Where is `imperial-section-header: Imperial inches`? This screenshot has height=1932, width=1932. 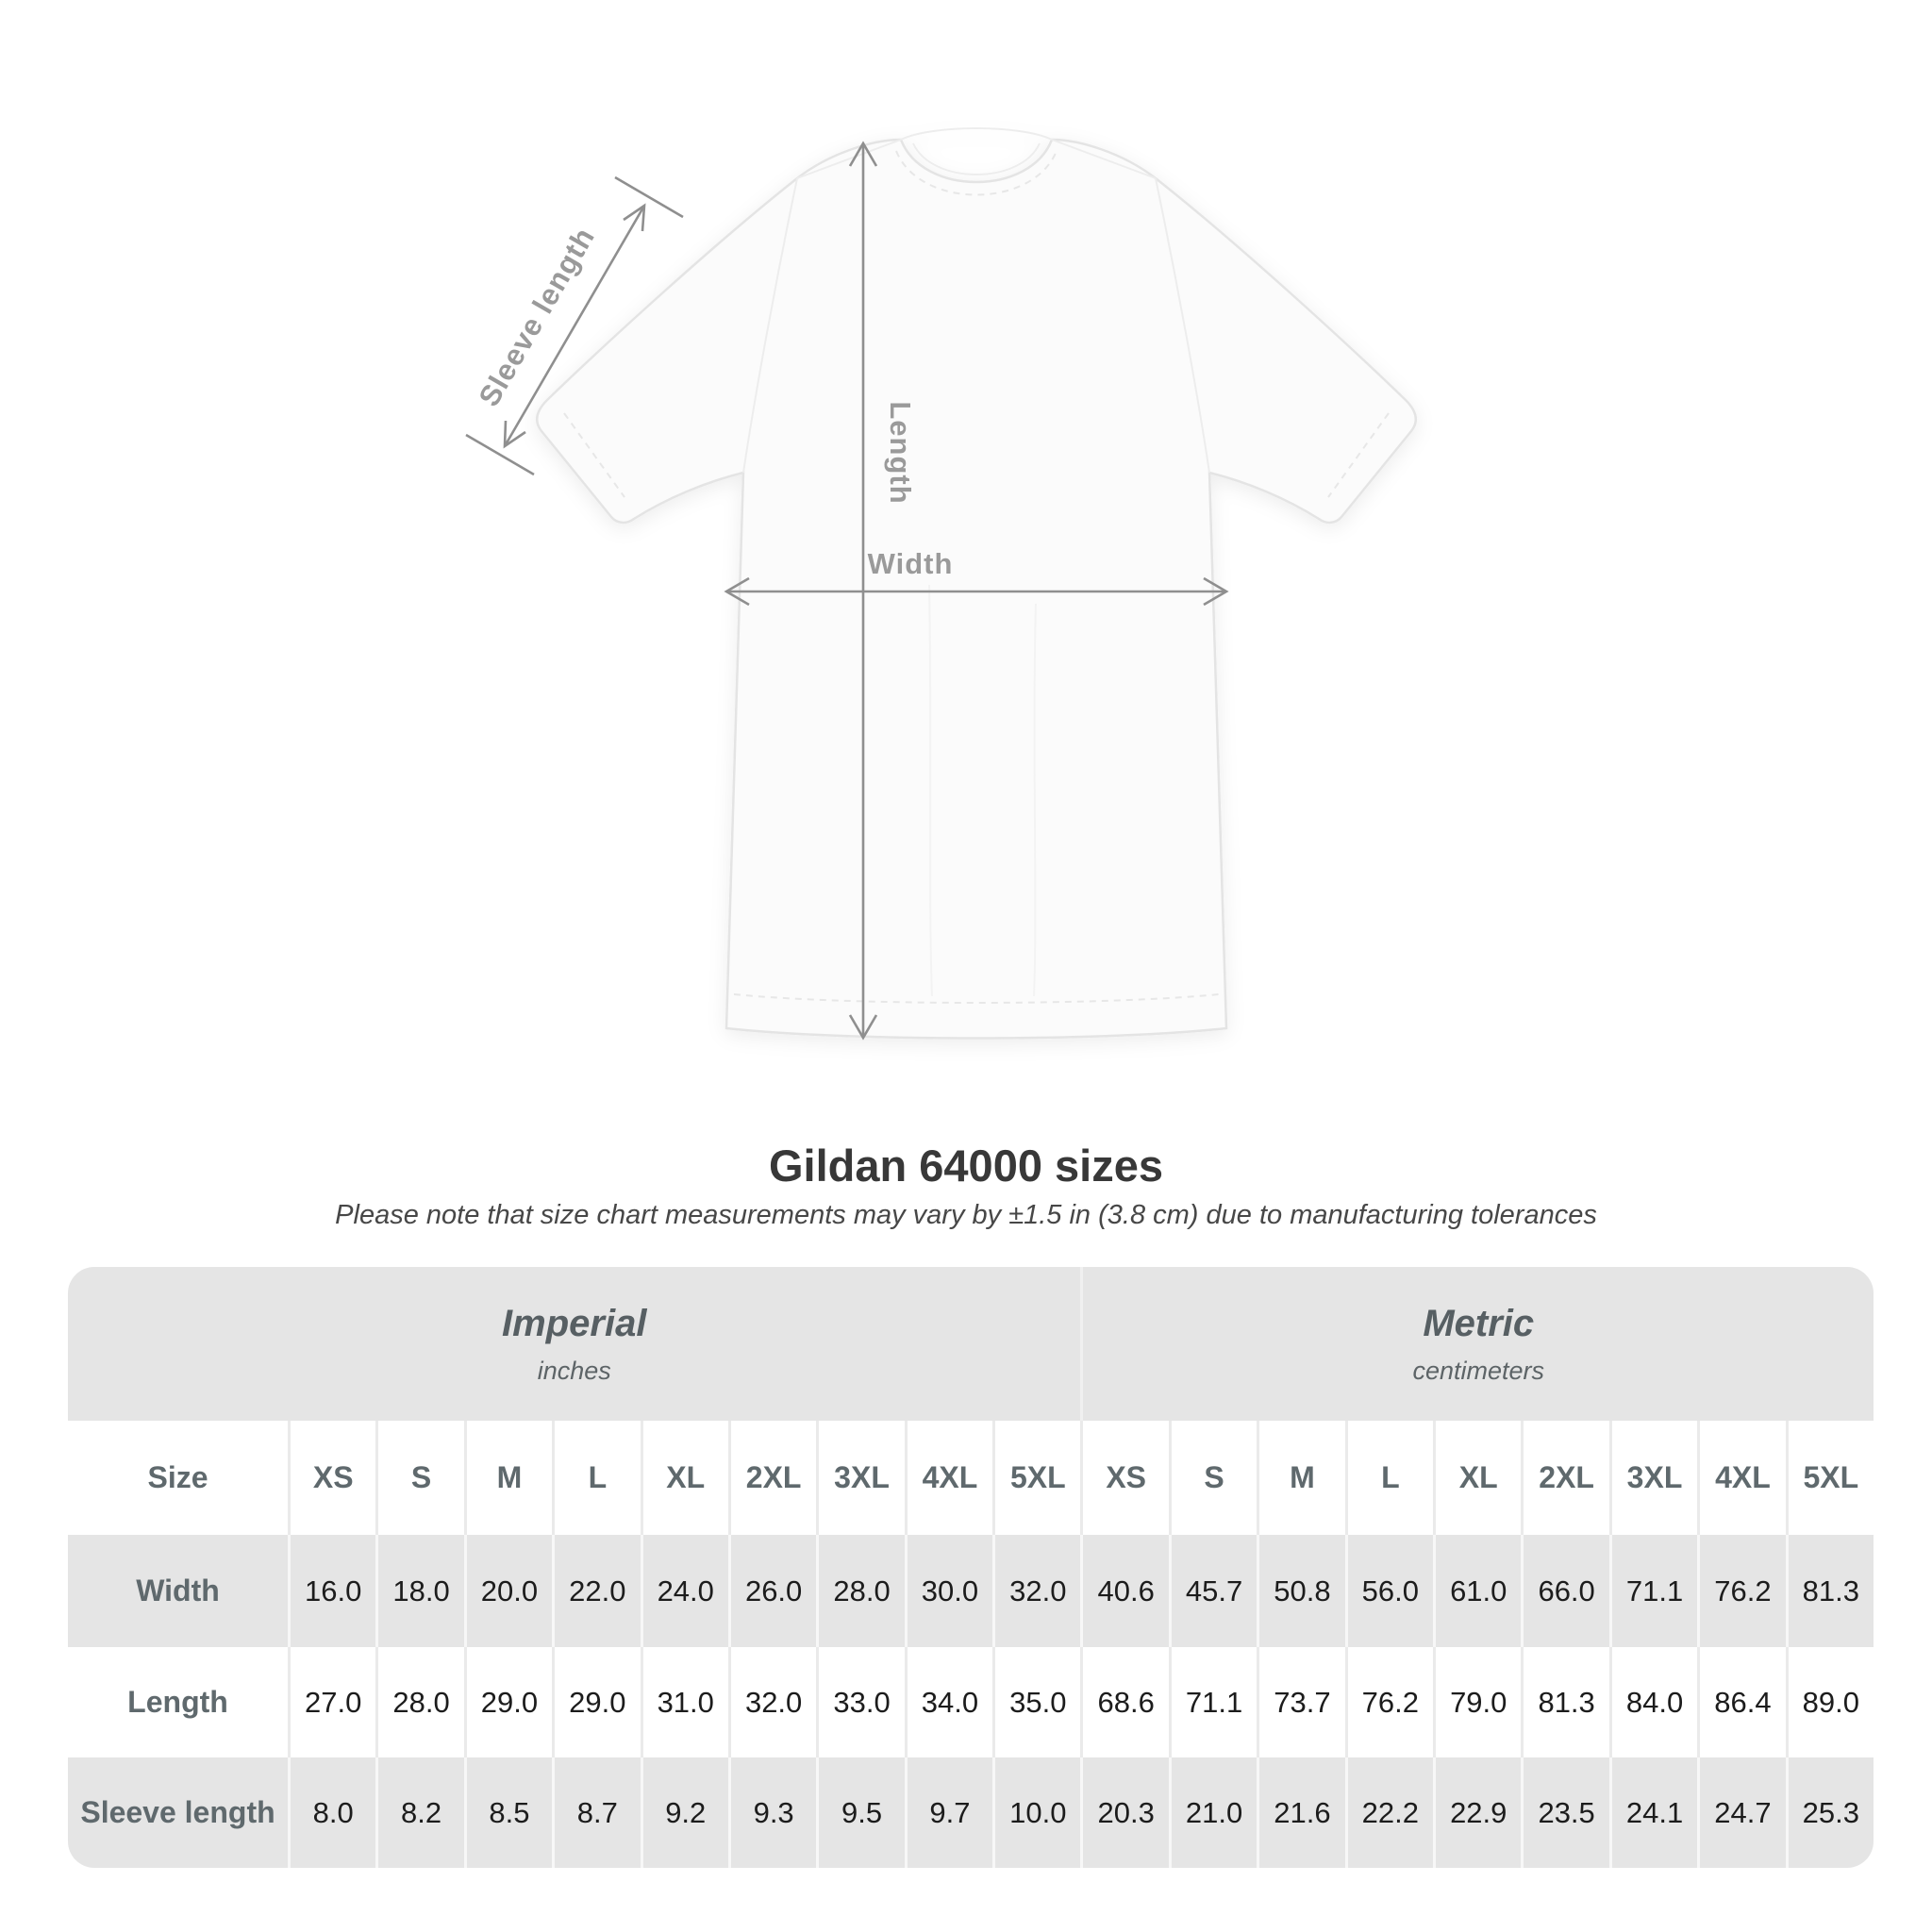
imperial-section-header: Imperial inches is located at coordinates (574, 1344).